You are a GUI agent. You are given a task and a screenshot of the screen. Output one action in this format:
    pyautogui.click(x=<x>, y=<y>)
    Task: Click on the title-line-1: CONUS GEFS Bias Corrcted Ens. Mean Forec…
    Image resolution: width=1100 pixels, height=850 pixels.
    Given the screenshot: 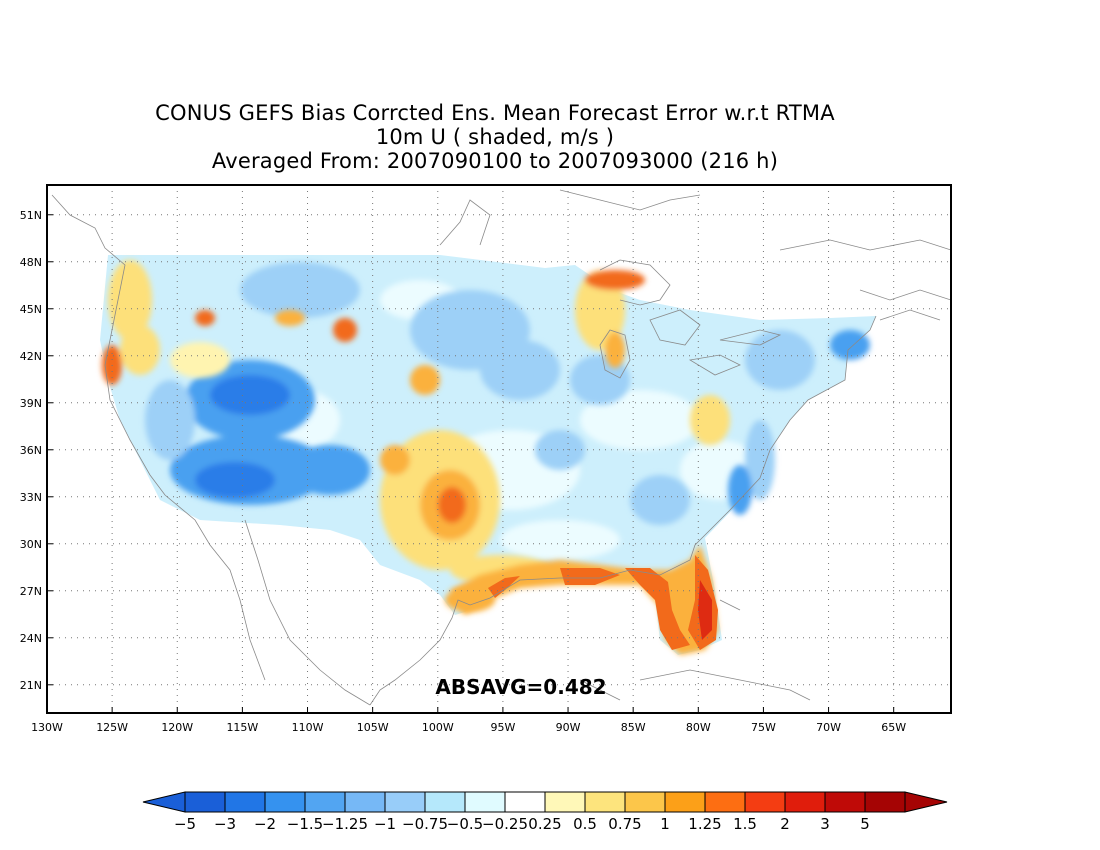 What is the action you would take?
    pyautogui.click(x=495, y=113)
    